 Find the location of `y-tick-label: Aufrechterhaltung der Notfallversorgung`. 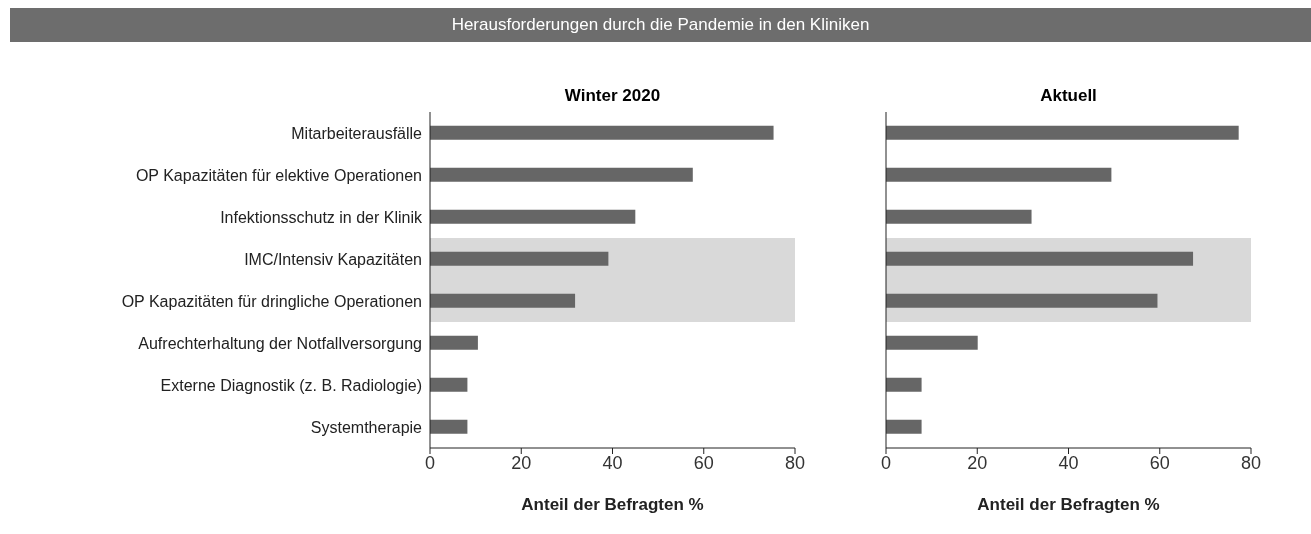

y-tick-label: Aufrechterhaltung der Notfallversorgung is located at coordinates (280, 343).